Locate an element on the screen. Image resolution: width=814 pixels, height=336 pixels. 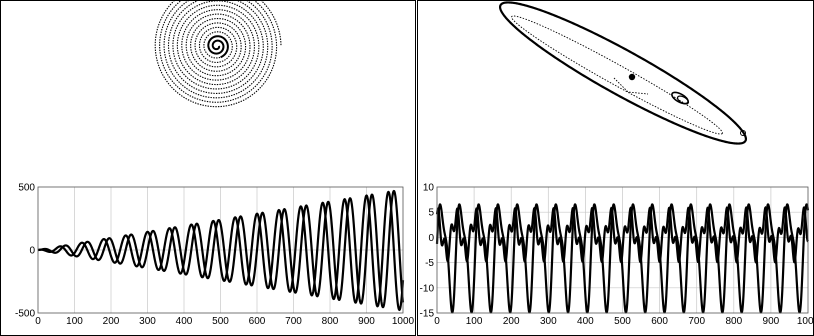
elliptical-orbit-phase-portrait is located at coordinates (623, 73).